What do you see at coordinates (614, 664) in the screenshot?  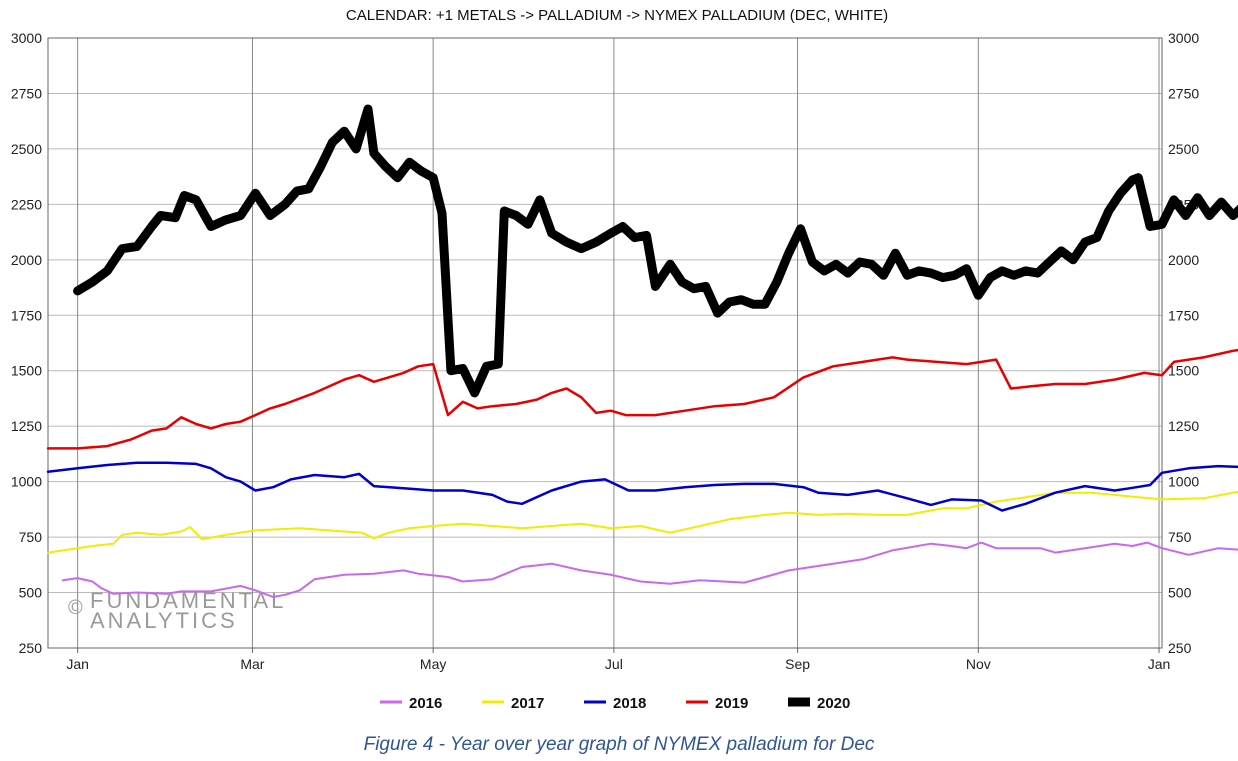 I see `x-tick-label: Jul` at bounding box center [614, 664].